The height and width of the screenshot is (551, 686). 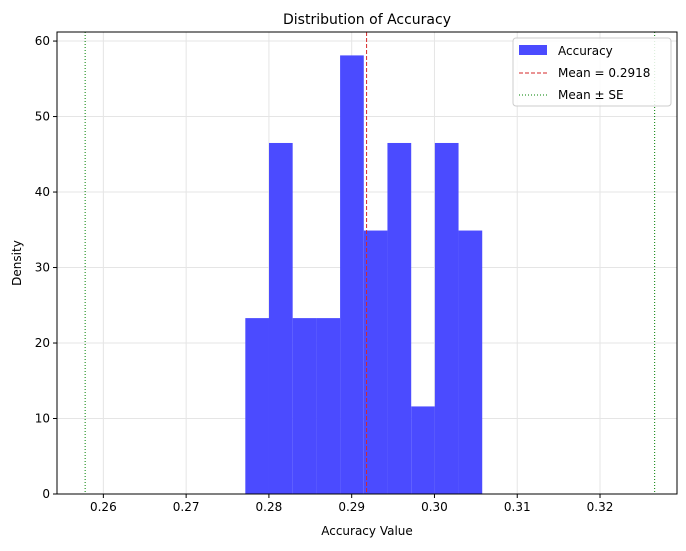 I want to click on legend-label-mean: Mean = 0.2918, so click(x=604, y=73).